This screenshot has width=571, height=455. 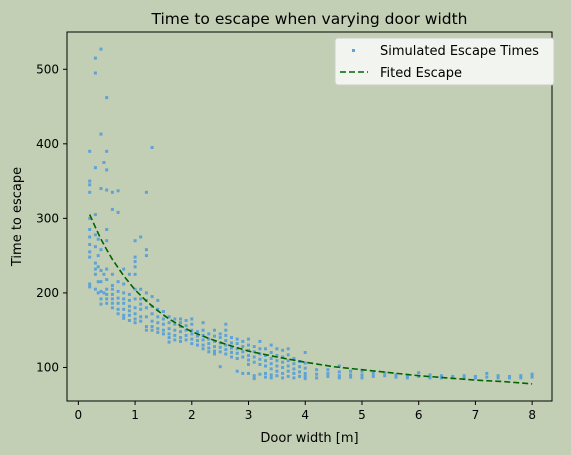 What do you see at coordinates (459, 51) in the screenshot?
I see `legend-label-scatter: Simulated Escape Times` at bounding box center [459, 51].